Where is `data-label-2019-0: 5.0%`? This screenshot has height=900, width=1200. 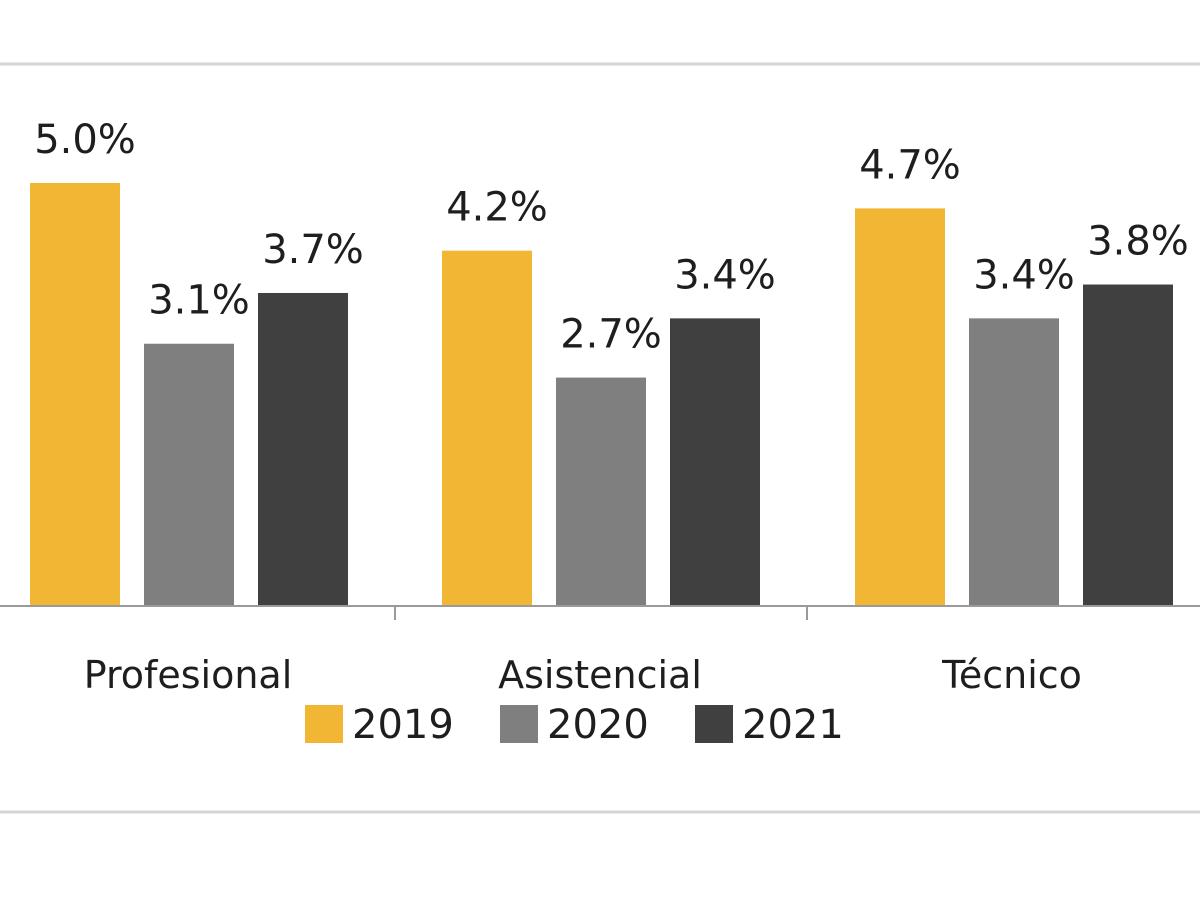
data-label-2019-0: 5.0% is located at coordinates (85, 140).